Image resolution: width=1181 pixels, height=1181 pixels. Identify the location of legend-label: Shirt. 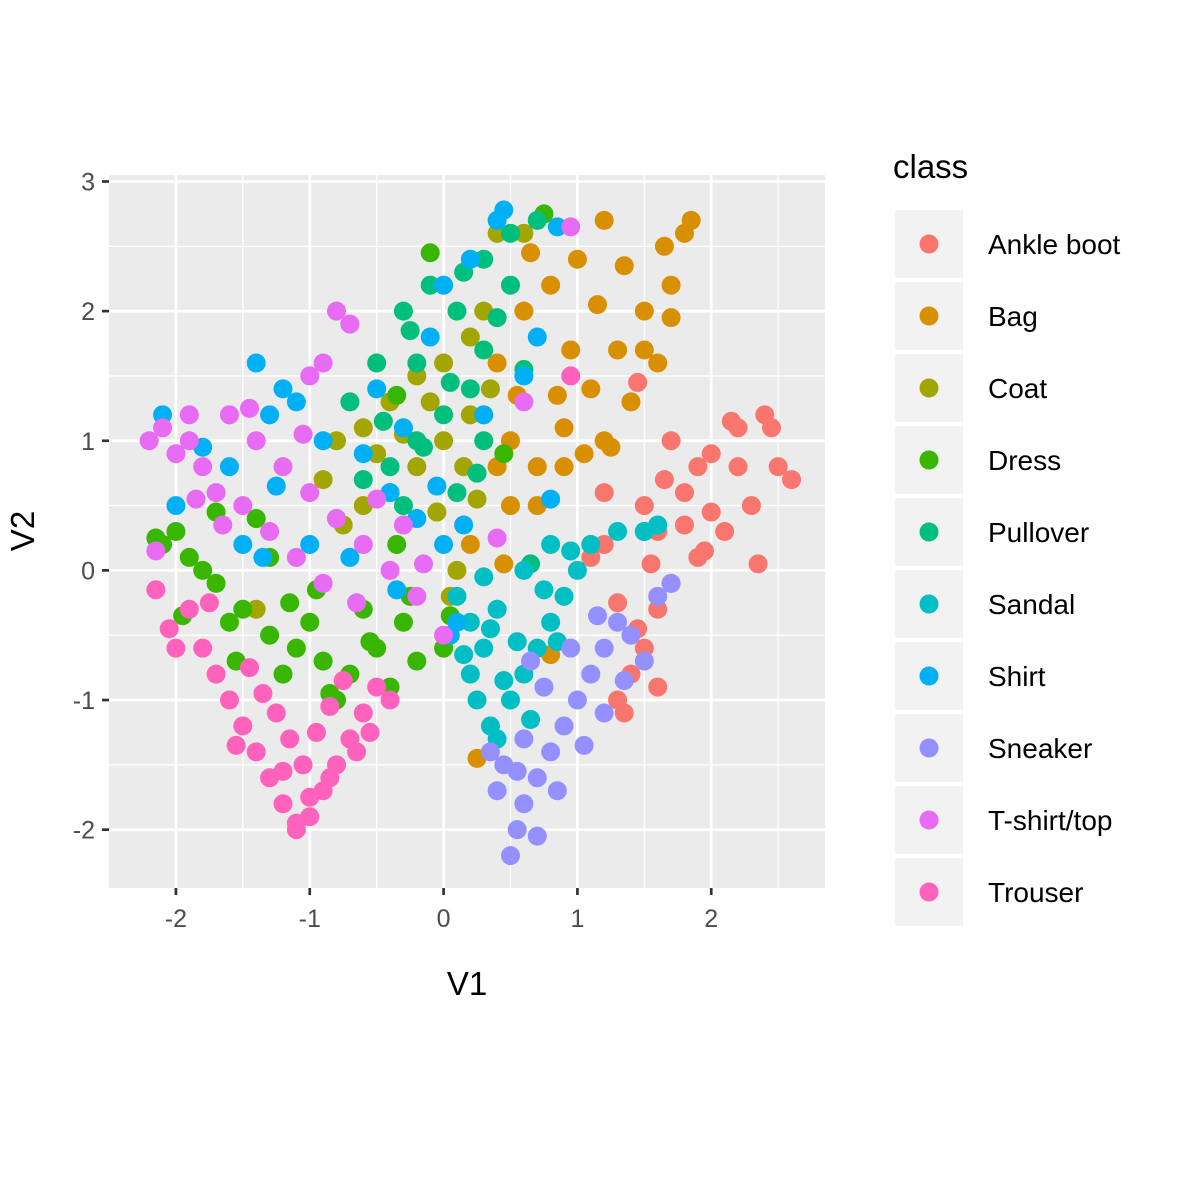
(1017, 676).